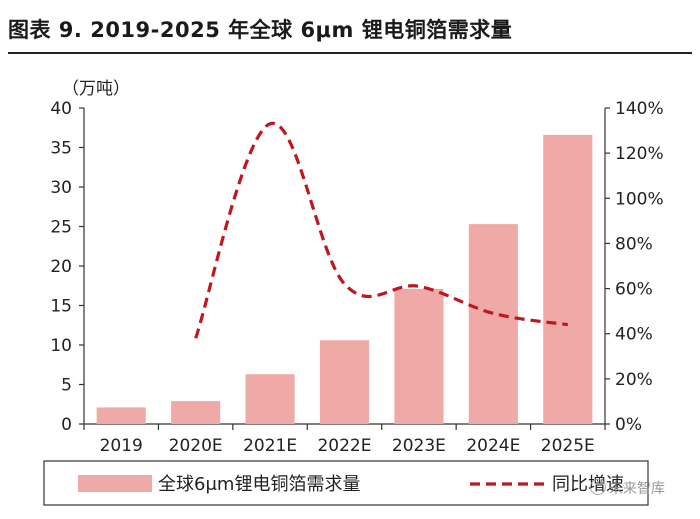 This screenshot has height=519, width=700. Describe the element at coordinates (61, 149) in the screenshot. I see `left-y-tick-label: 35` at that location.